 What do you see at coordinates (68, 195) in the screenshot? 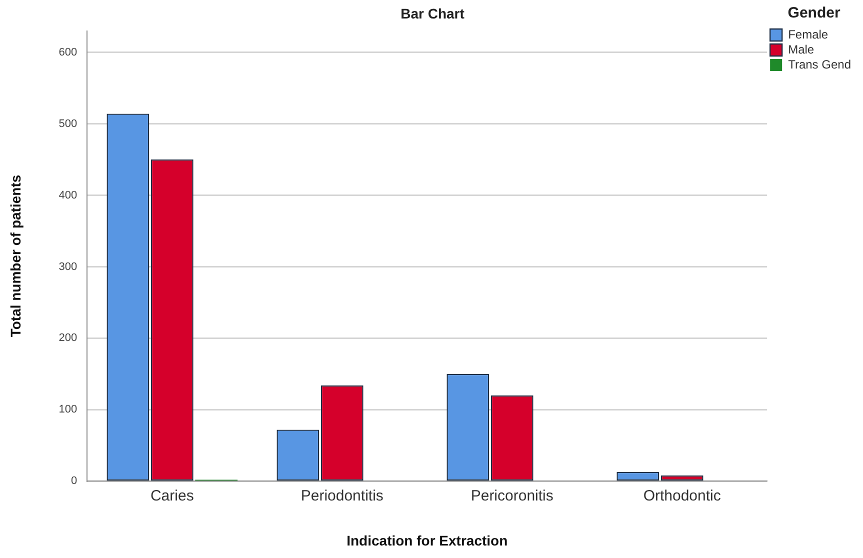
I see `y-tick-label: 400` at bounding box center [68, 195].